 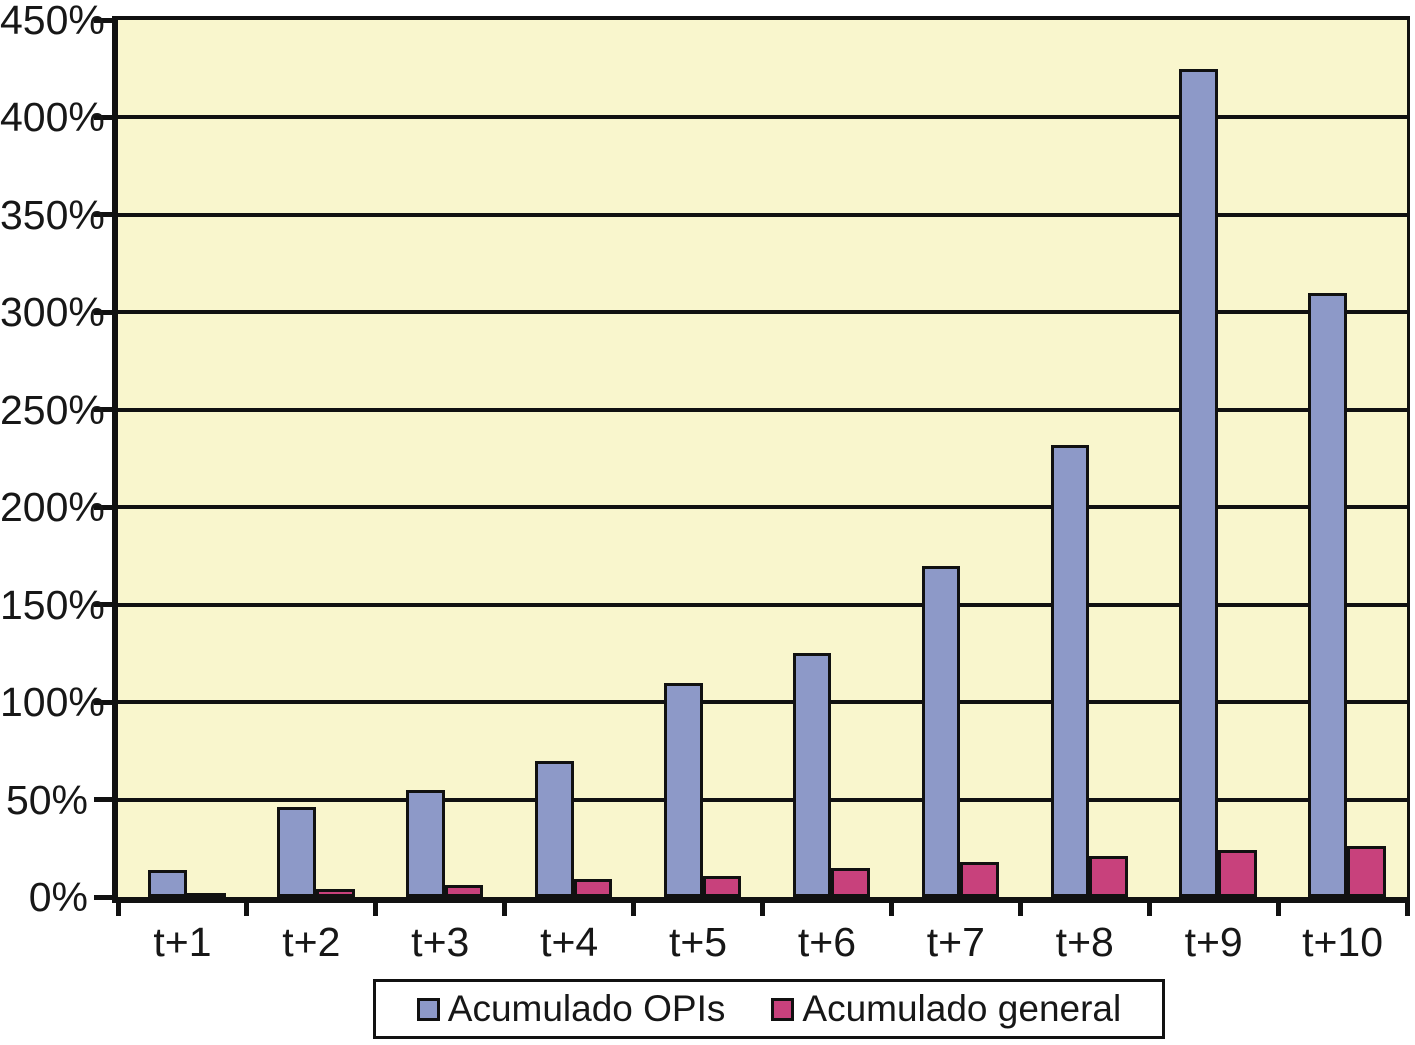 I want to click on legend-label-acumulado-general: Acumulado general, so click(x=962, y=1008).